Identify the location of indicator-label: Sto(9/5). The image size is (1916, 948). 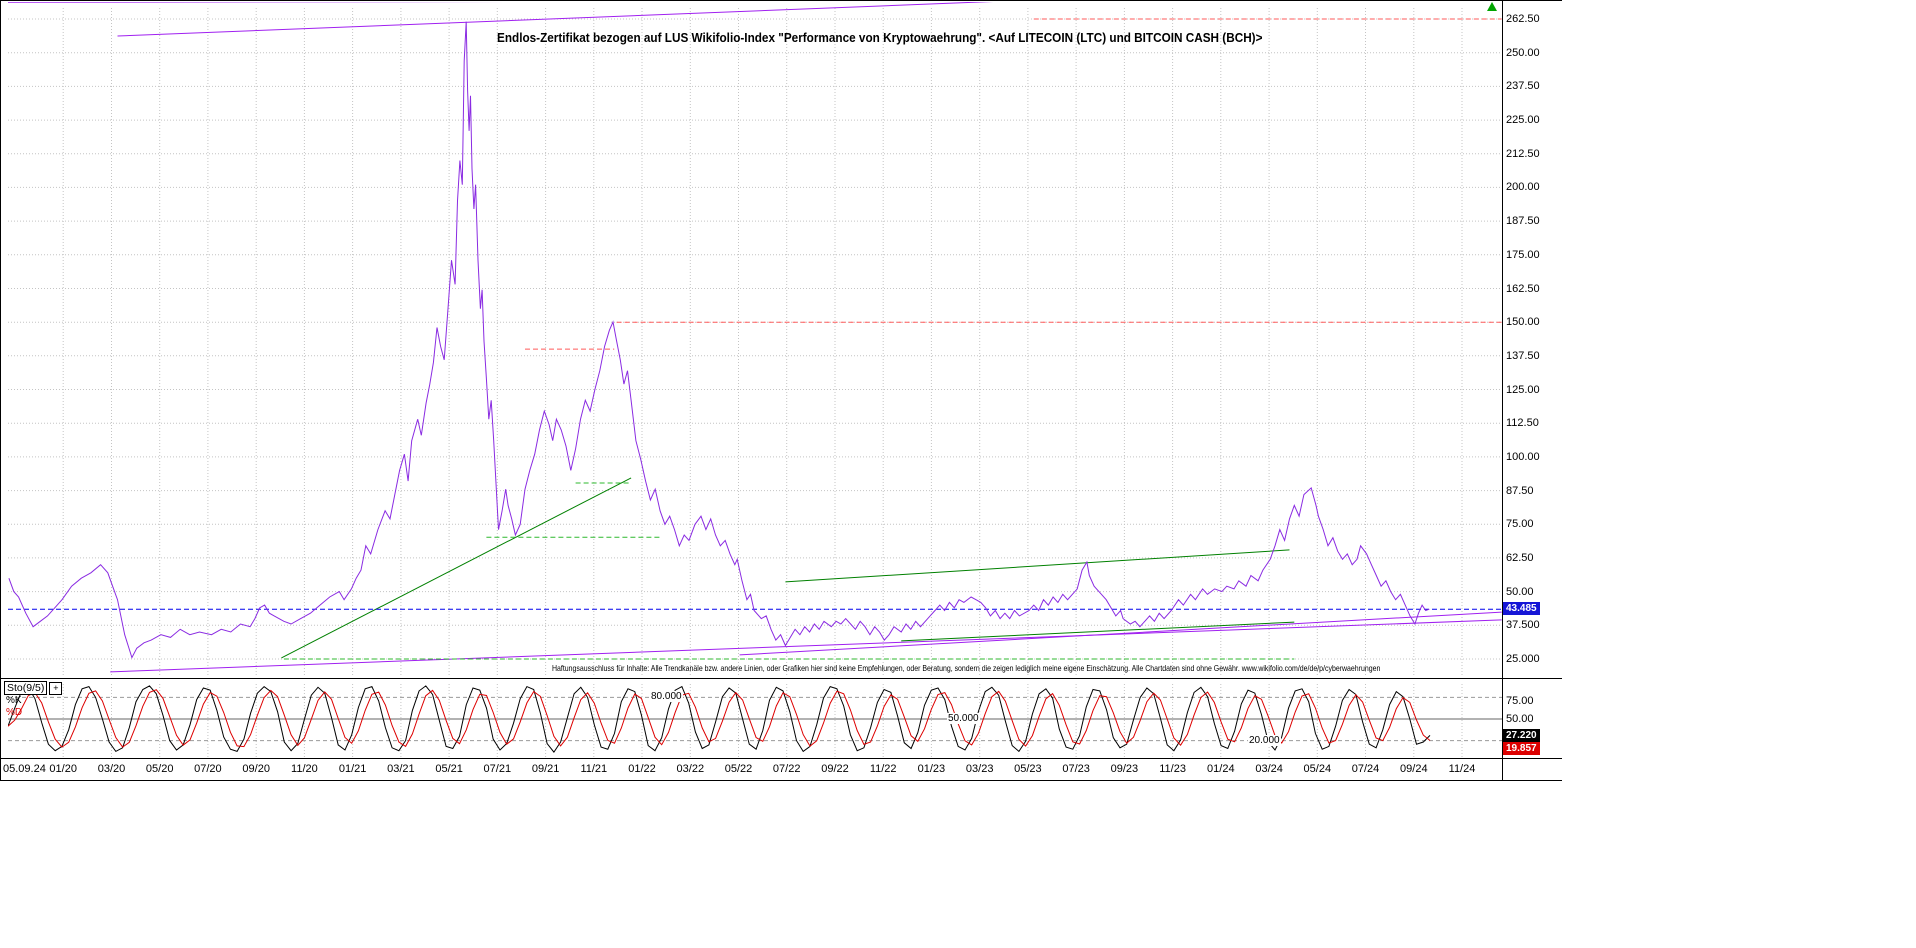
(26, 688).